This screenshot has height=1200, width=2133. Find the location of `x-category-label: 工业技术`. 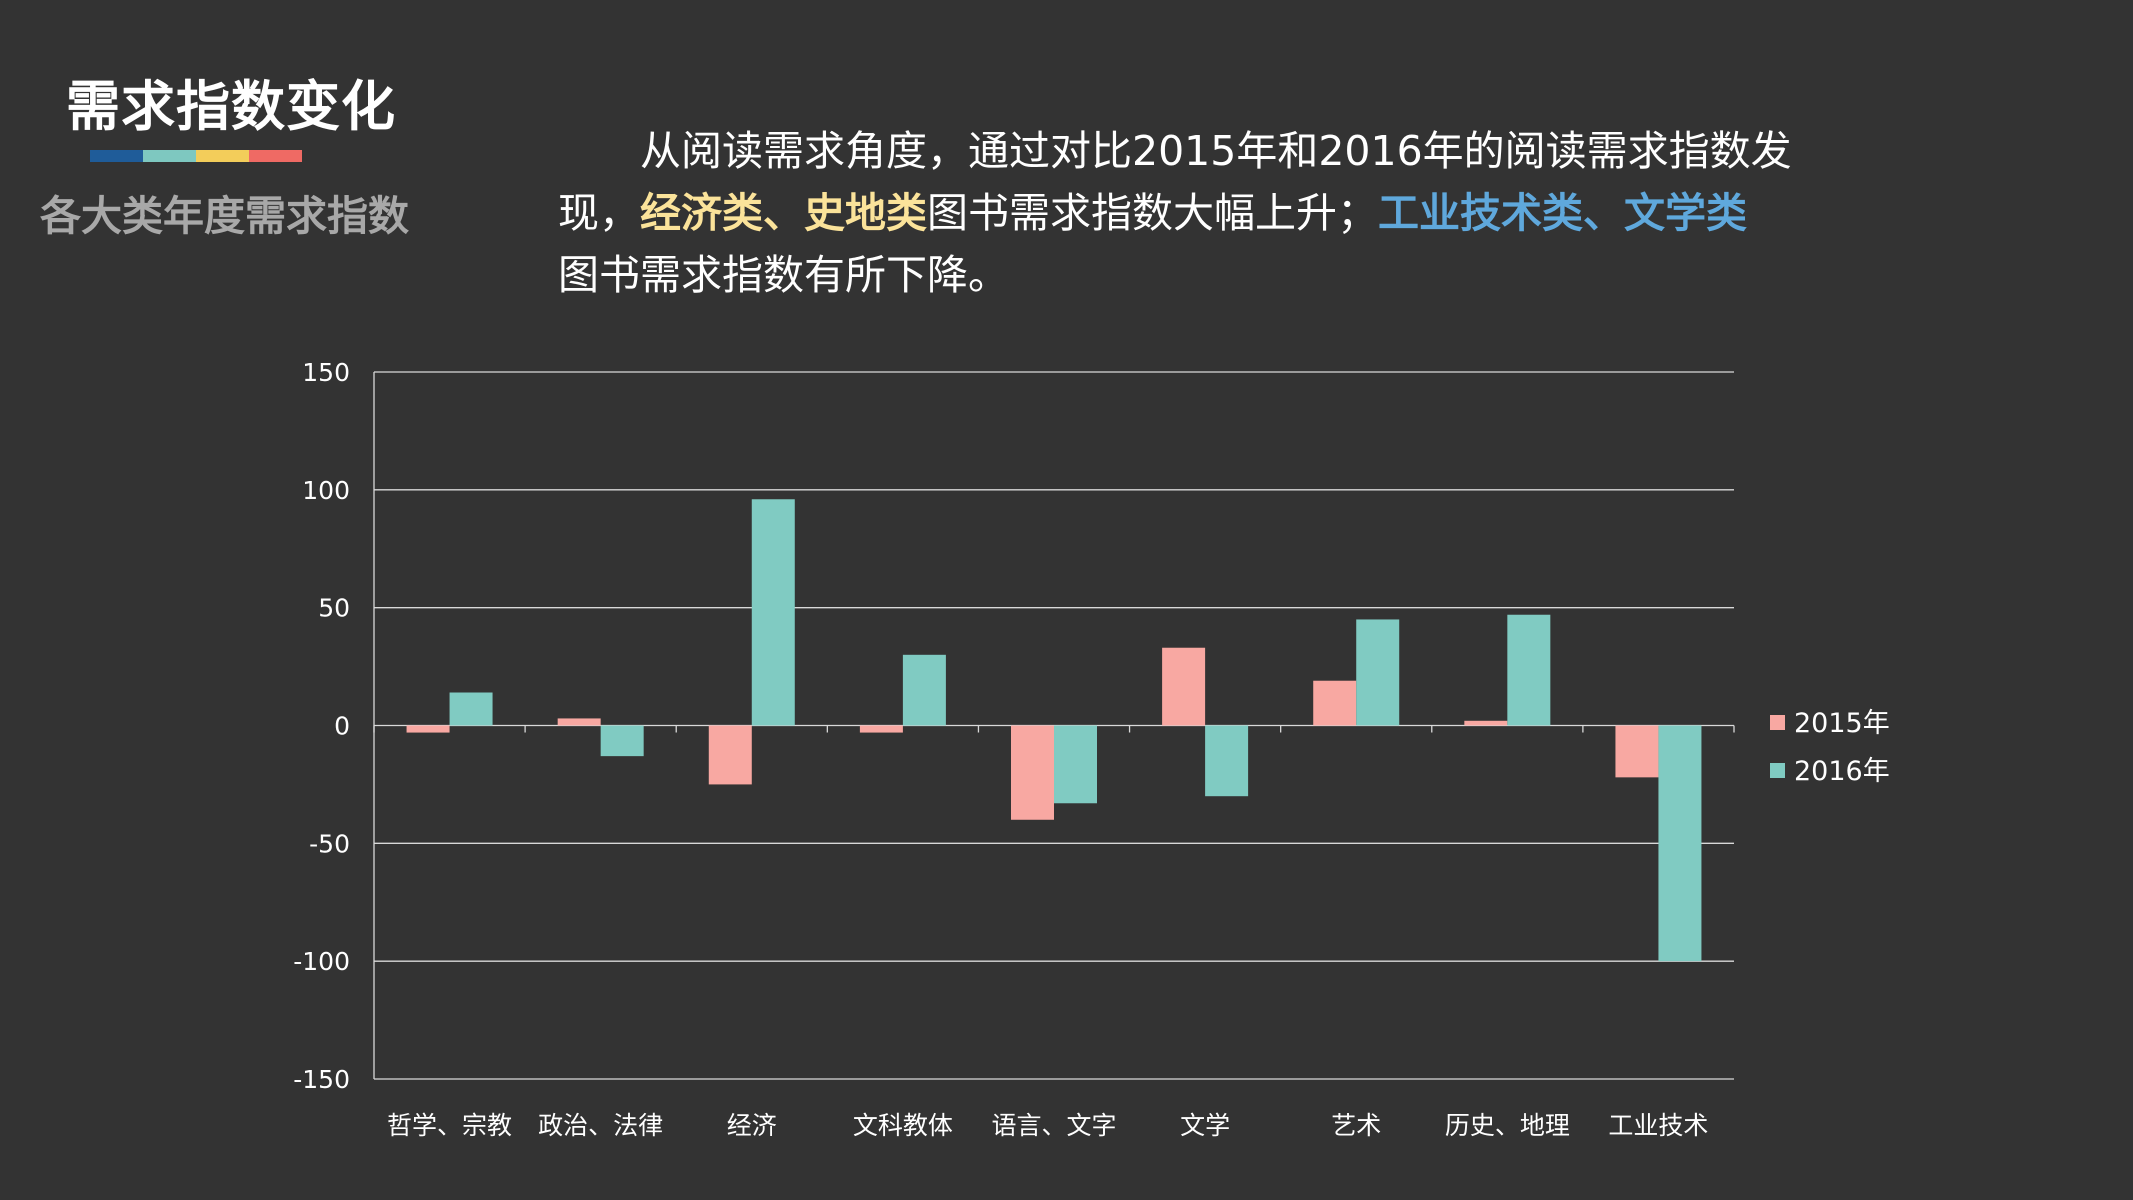

x-category-label: 工业技术 is located at coordinates (1658, 1125).